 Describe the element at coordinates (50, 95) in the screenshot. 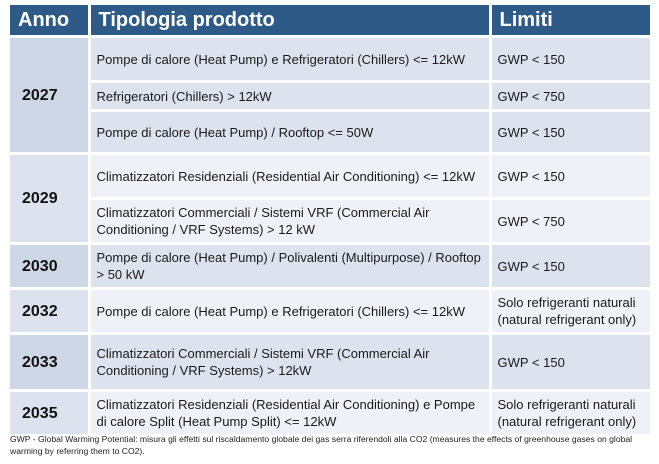

I see `year-cell: 2027` at that location.